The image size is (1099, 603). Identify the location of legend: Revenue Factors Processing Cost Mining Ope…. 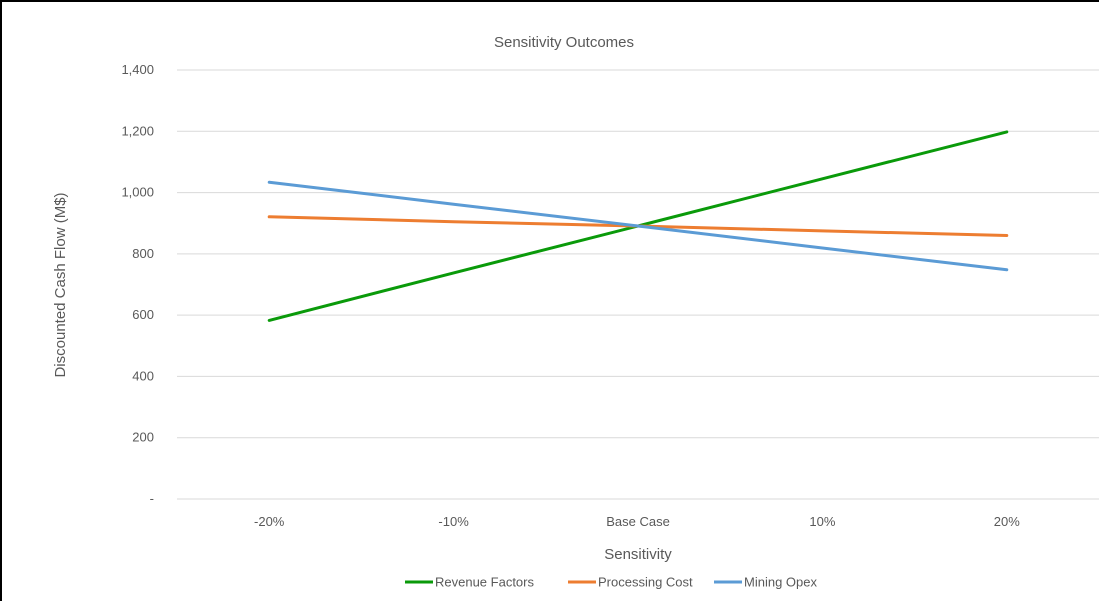
(611, 582).